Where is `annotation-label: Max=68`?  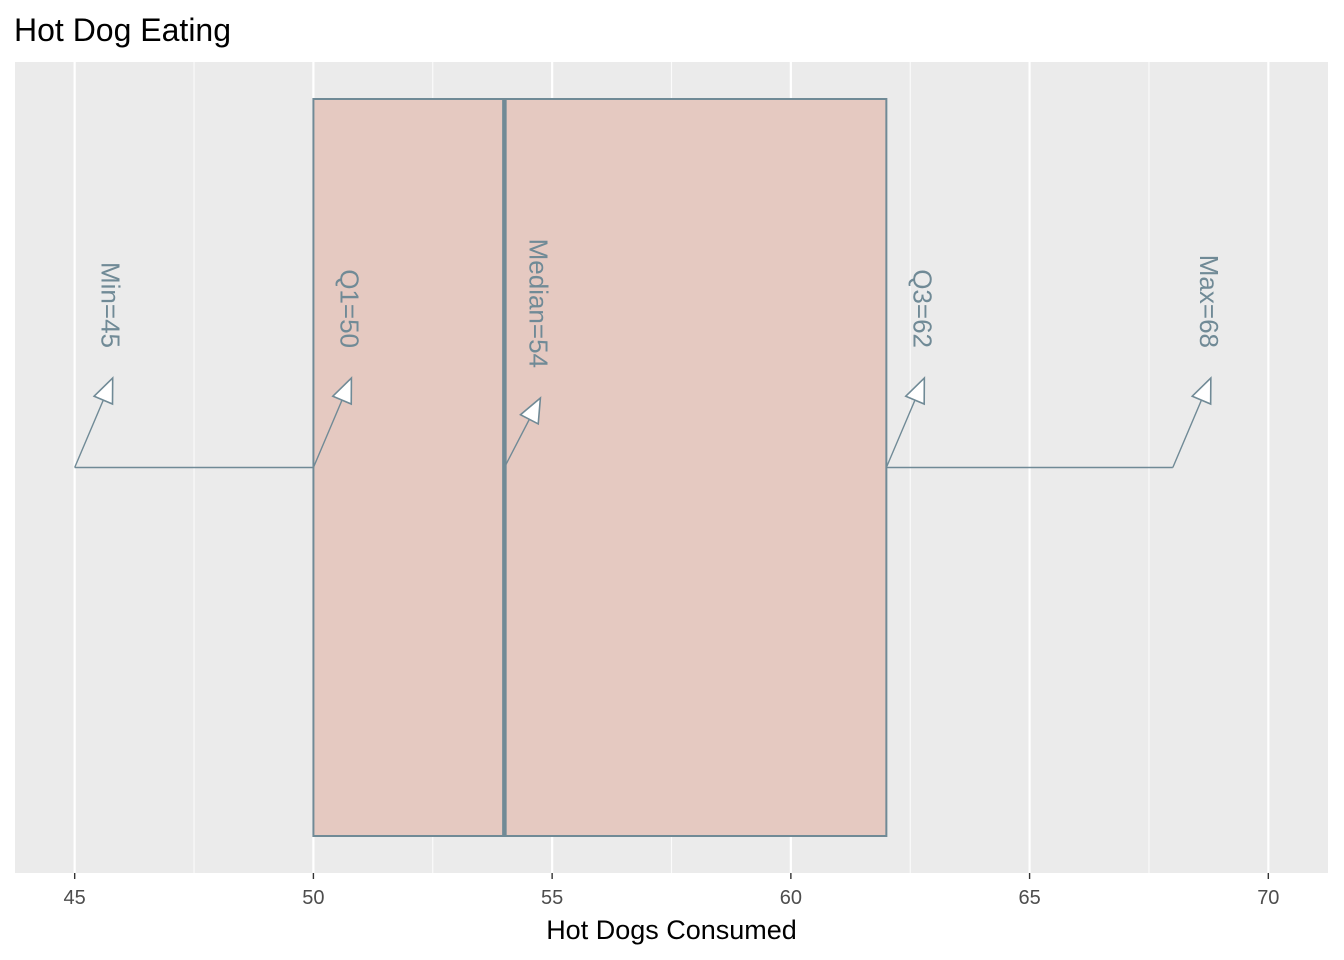
annotation-label: Max=68 is located at coordinates (1209, 301).